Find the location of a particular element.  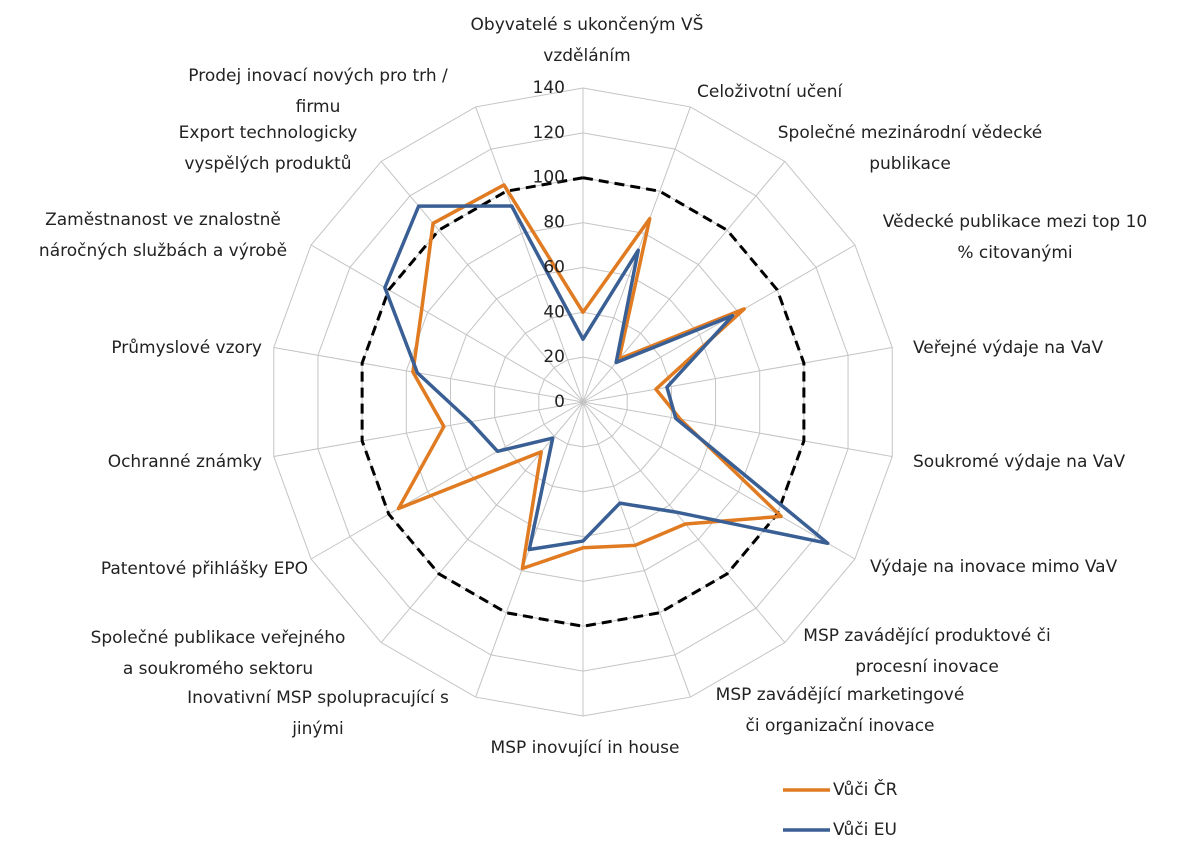

category-label: jinými is located at coordinates (317, 729).